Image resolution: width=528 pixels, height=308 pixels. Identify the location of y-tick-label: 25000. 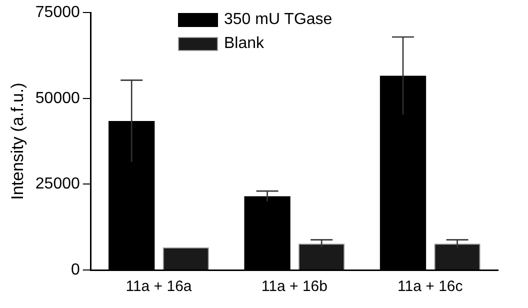
(57, 184).